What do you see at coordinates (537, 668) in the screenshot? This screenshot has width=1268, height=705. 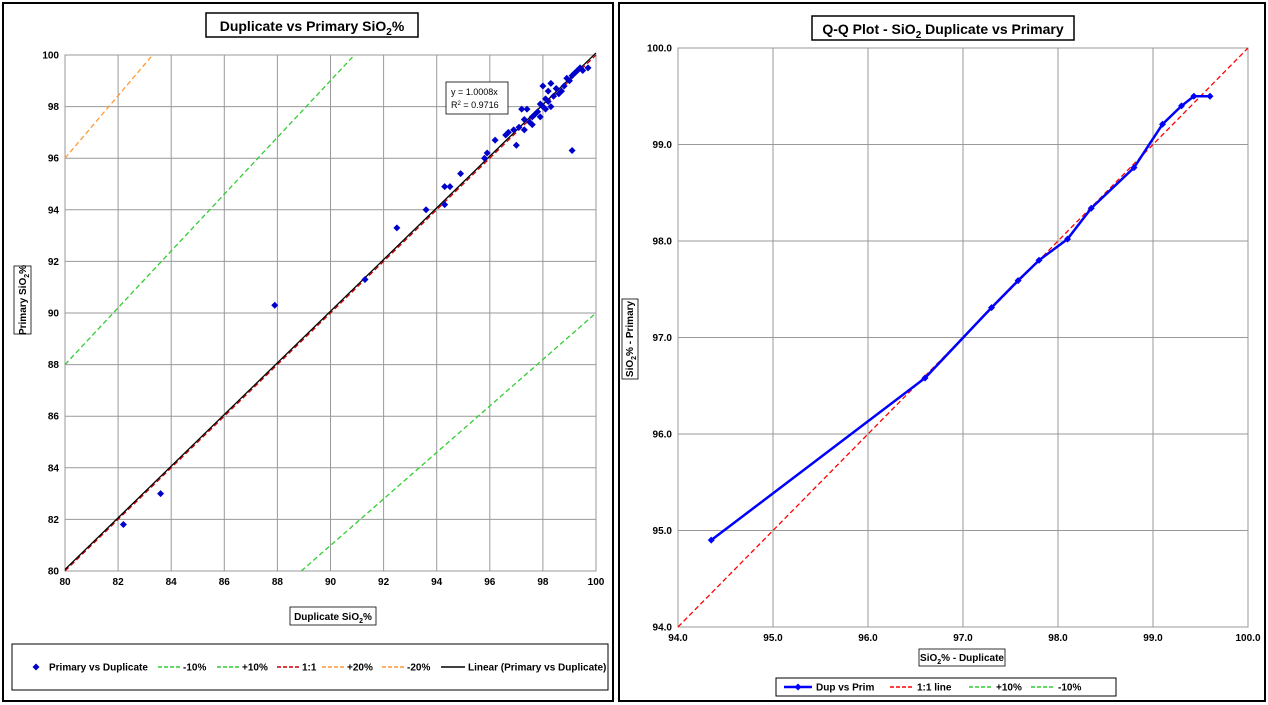 I see `left-legend-label: Linear (Primary vs Duplicate)` at bounding box center [537, 668].